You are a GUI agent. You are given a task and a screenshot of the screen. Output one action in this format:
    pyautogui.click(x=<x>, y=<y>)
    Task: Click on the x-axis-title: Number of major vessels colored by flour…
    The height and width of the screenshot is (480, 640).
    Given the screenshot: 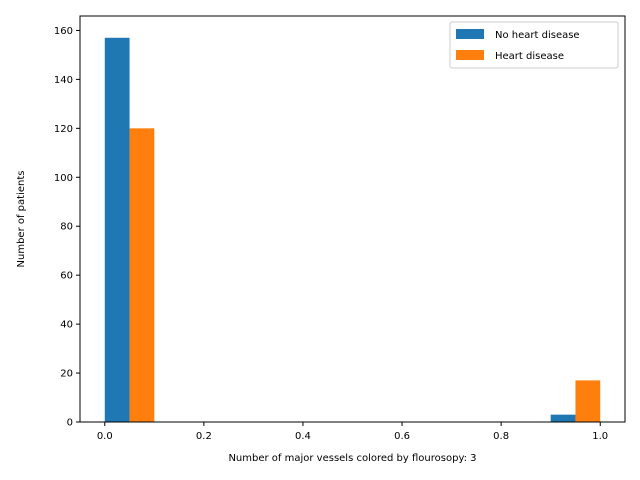 What is the action you would take?
    pyautogui.click(x=352, y=458)
    